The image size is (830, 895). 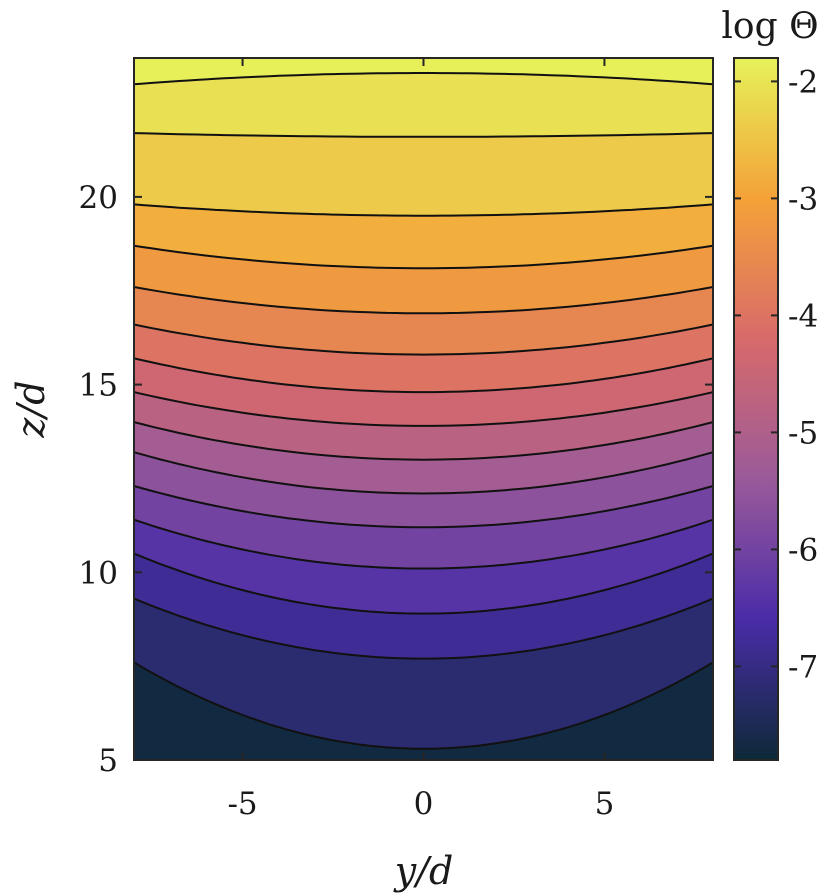 What do you see at coordinates (803, 550) in the screenshot?
I see `colorbar-tick-label: -6` at bounding box center [803, 550].